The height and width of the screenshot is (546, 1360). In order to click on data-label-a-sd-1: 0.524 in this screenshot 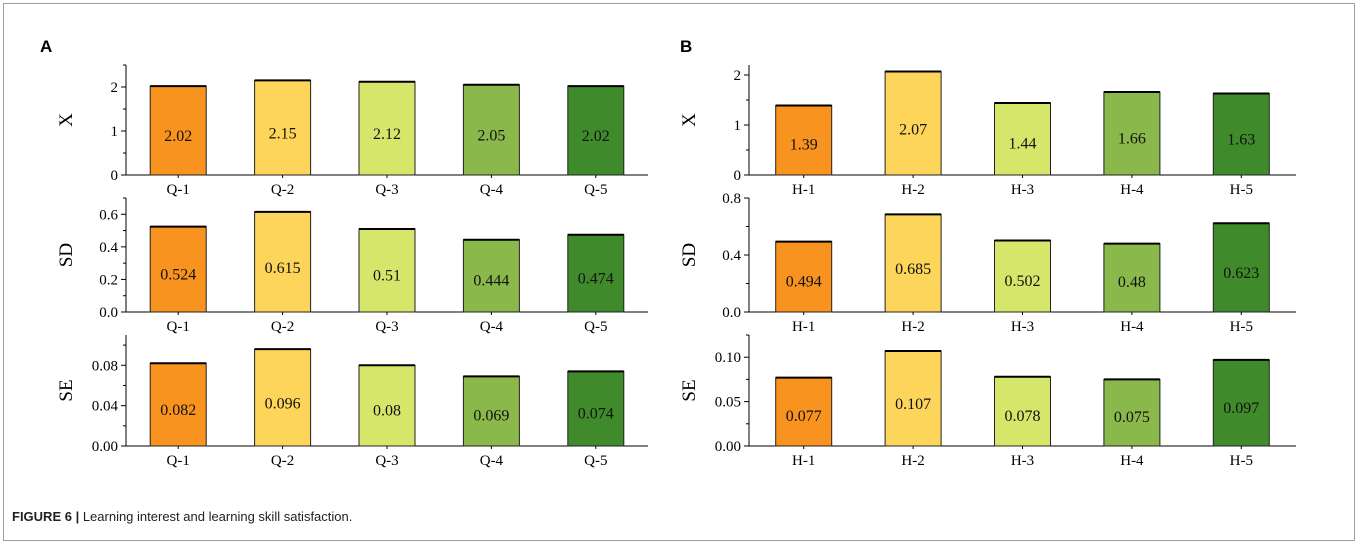, I will do `click(178, 275)`.